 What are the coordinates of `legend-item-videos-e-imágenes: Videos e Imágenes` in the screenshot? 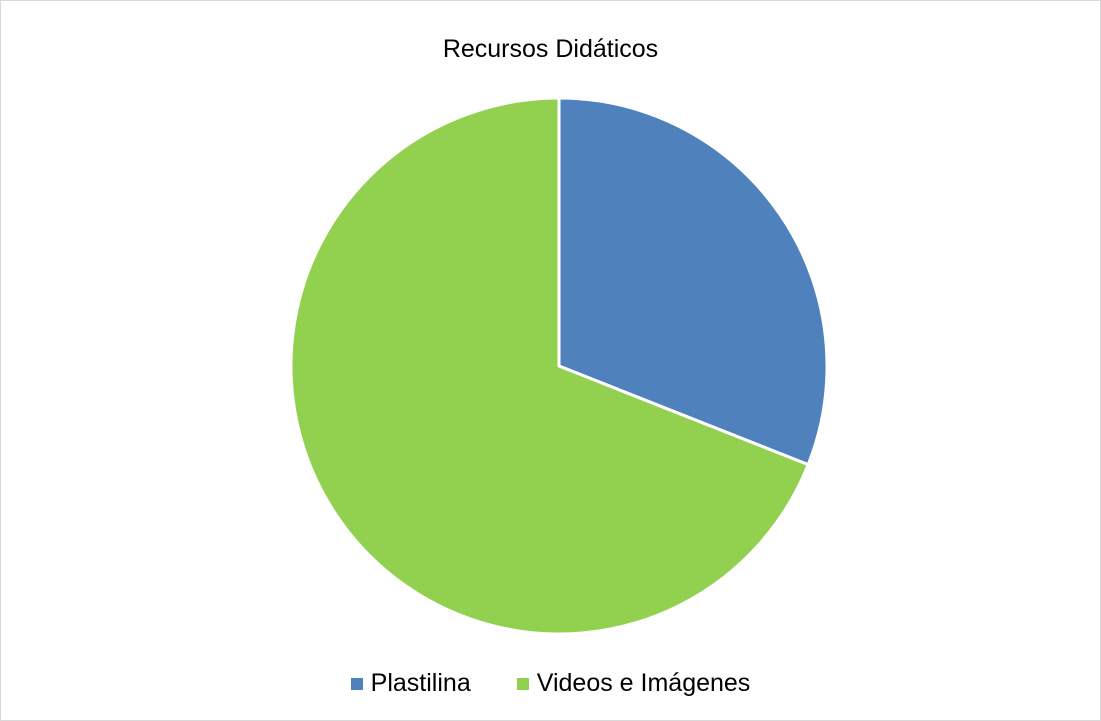 It's located at (633, 683).